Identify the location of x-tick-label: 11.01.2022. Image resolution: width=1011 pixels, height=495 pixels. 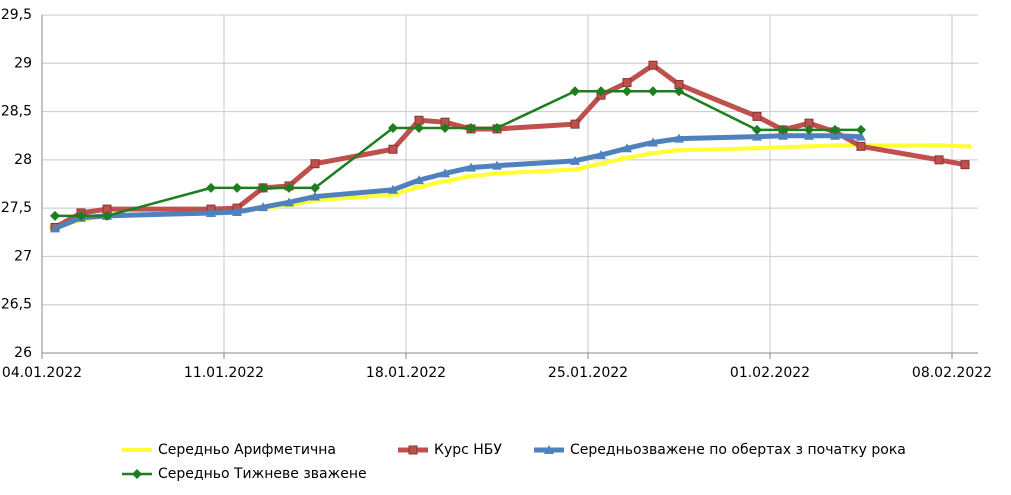
(224, 373).